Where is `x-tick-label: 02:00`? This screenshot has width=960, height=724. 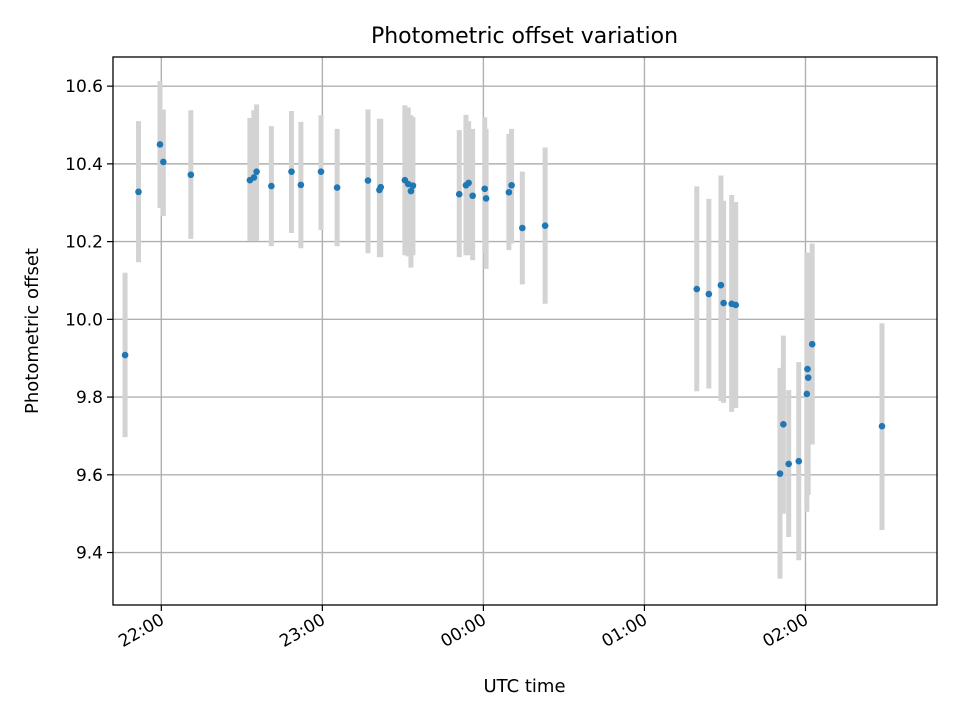 x-tick-label: 02:00 is located at coordinates (786, 631).